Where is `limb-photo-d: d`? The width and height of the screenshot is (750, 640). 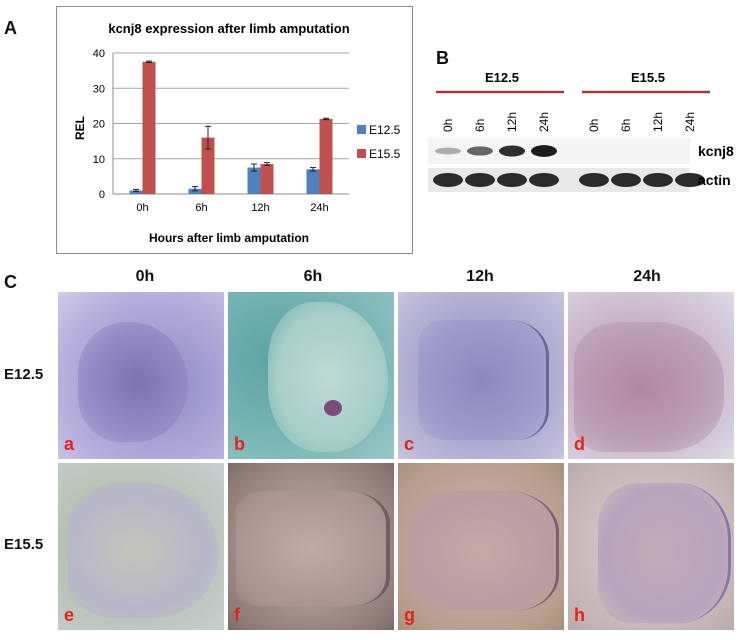
limb-photo-d: d is located at coordinates (651, 375).